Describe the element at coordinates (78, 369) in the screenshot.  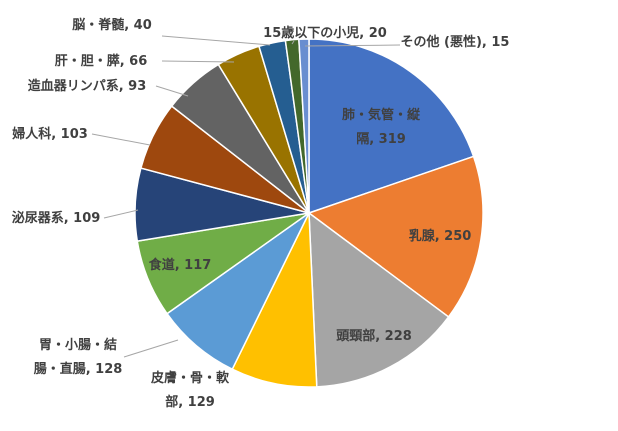
I see `data-label-line: 腸・直腸, 128` at that location.